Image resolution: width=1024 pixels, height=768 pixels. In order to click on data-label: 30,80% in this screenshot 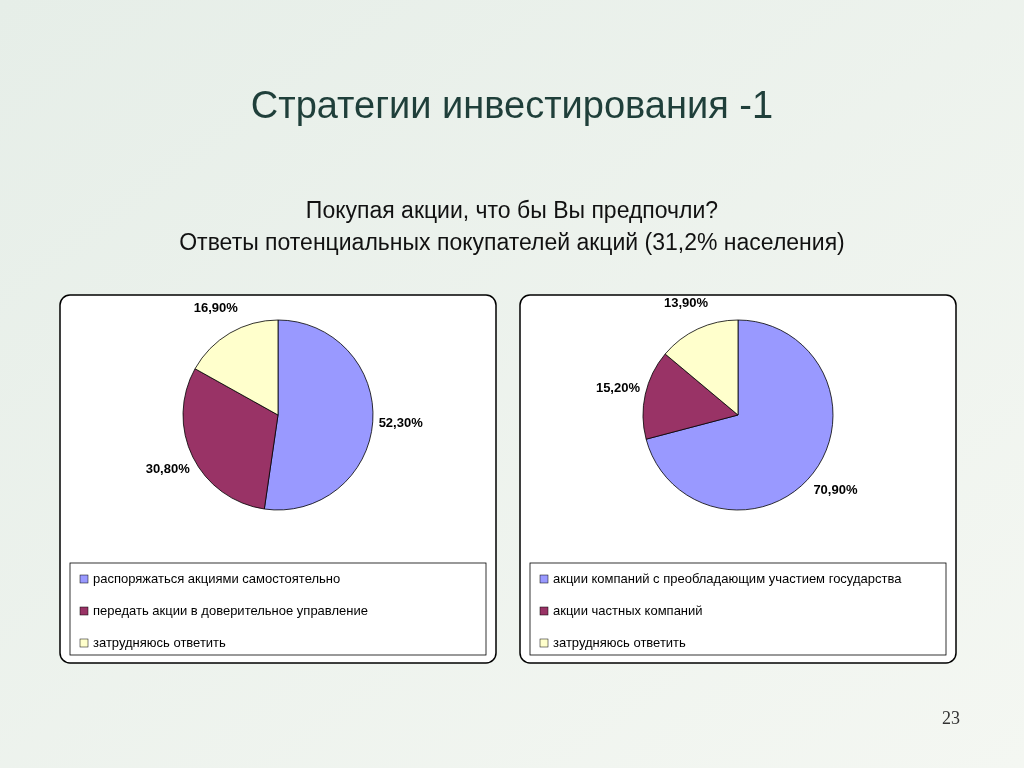, I will do `click(168, 468)`.